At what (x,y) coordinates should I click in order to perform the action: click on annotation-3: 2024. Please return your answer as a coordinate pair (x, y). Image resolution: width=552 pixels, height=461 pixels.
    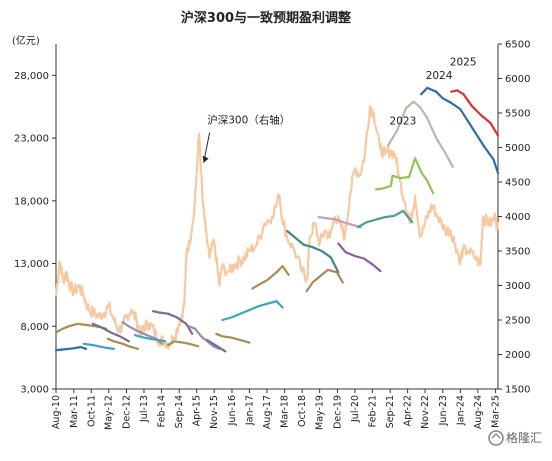
    Looking at the image, I should click on (439, 76).